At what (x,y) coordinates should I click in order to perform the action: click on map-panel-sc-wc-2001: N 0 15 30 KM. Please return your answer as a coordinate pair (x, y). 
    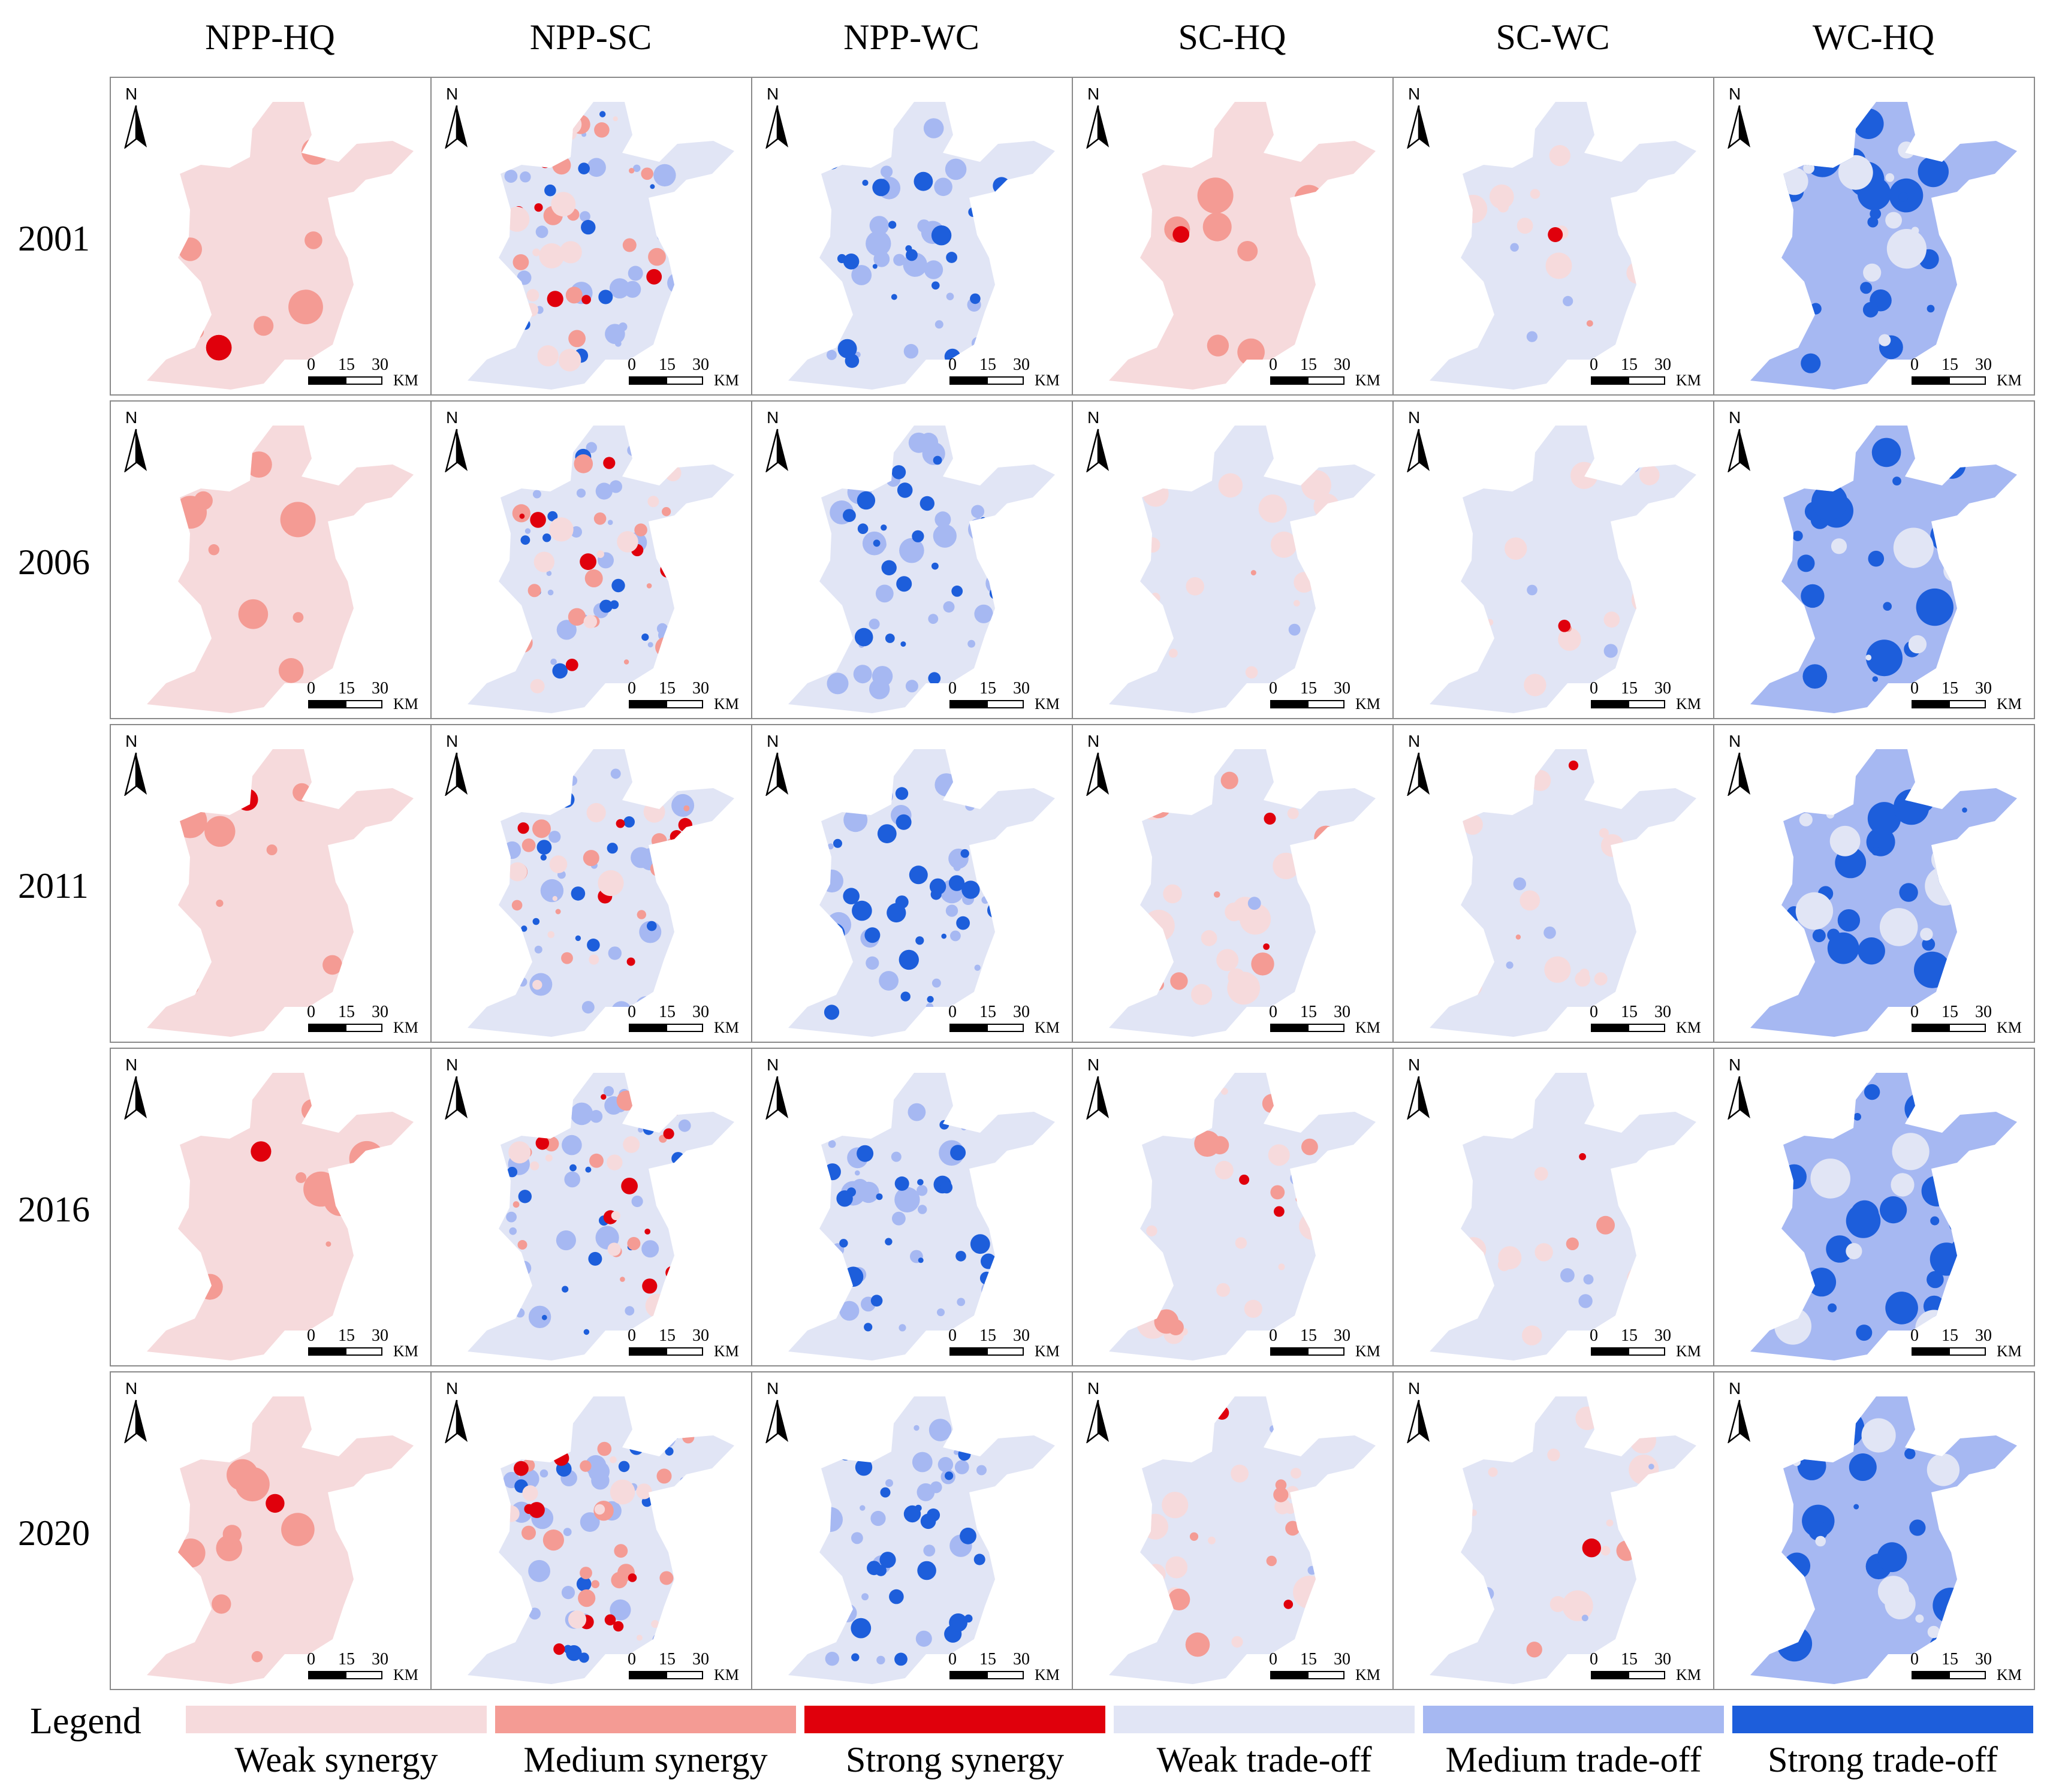
    Looking at the image, I should click on (1553, 236).